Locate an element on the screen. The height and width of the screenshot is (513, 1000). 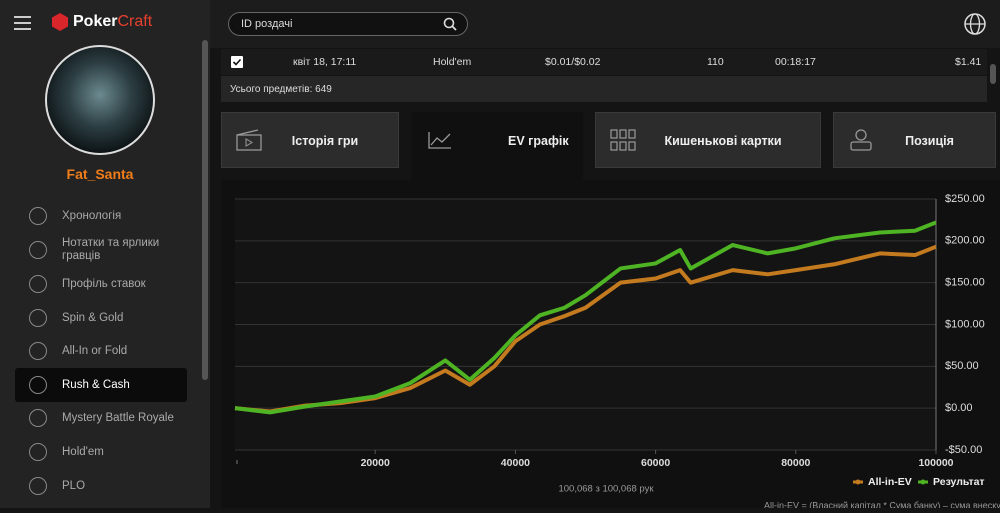
nav-item: Нотатки та ярлики гравців is located at coordinates (101, 250).